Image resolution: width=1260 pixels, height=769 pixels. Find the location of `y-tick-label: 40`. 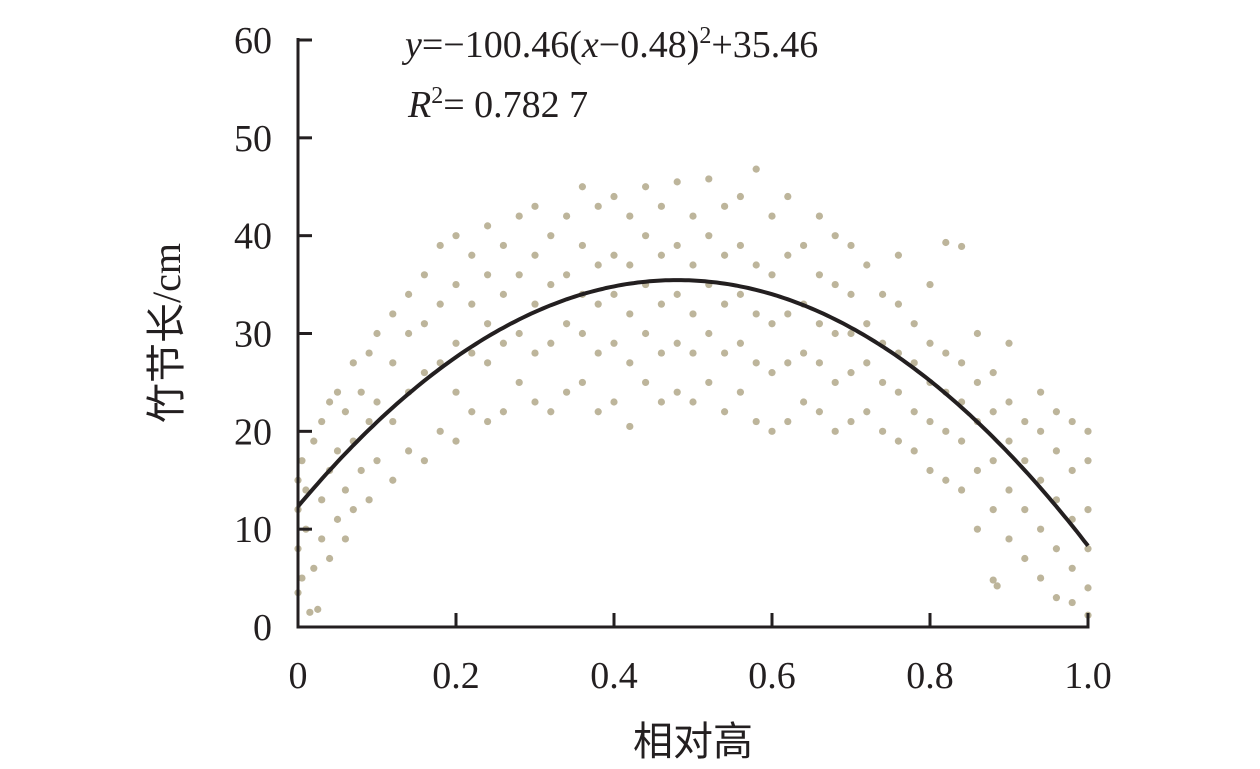

y-tick-label: 40 is located at coordinates (253, 237).